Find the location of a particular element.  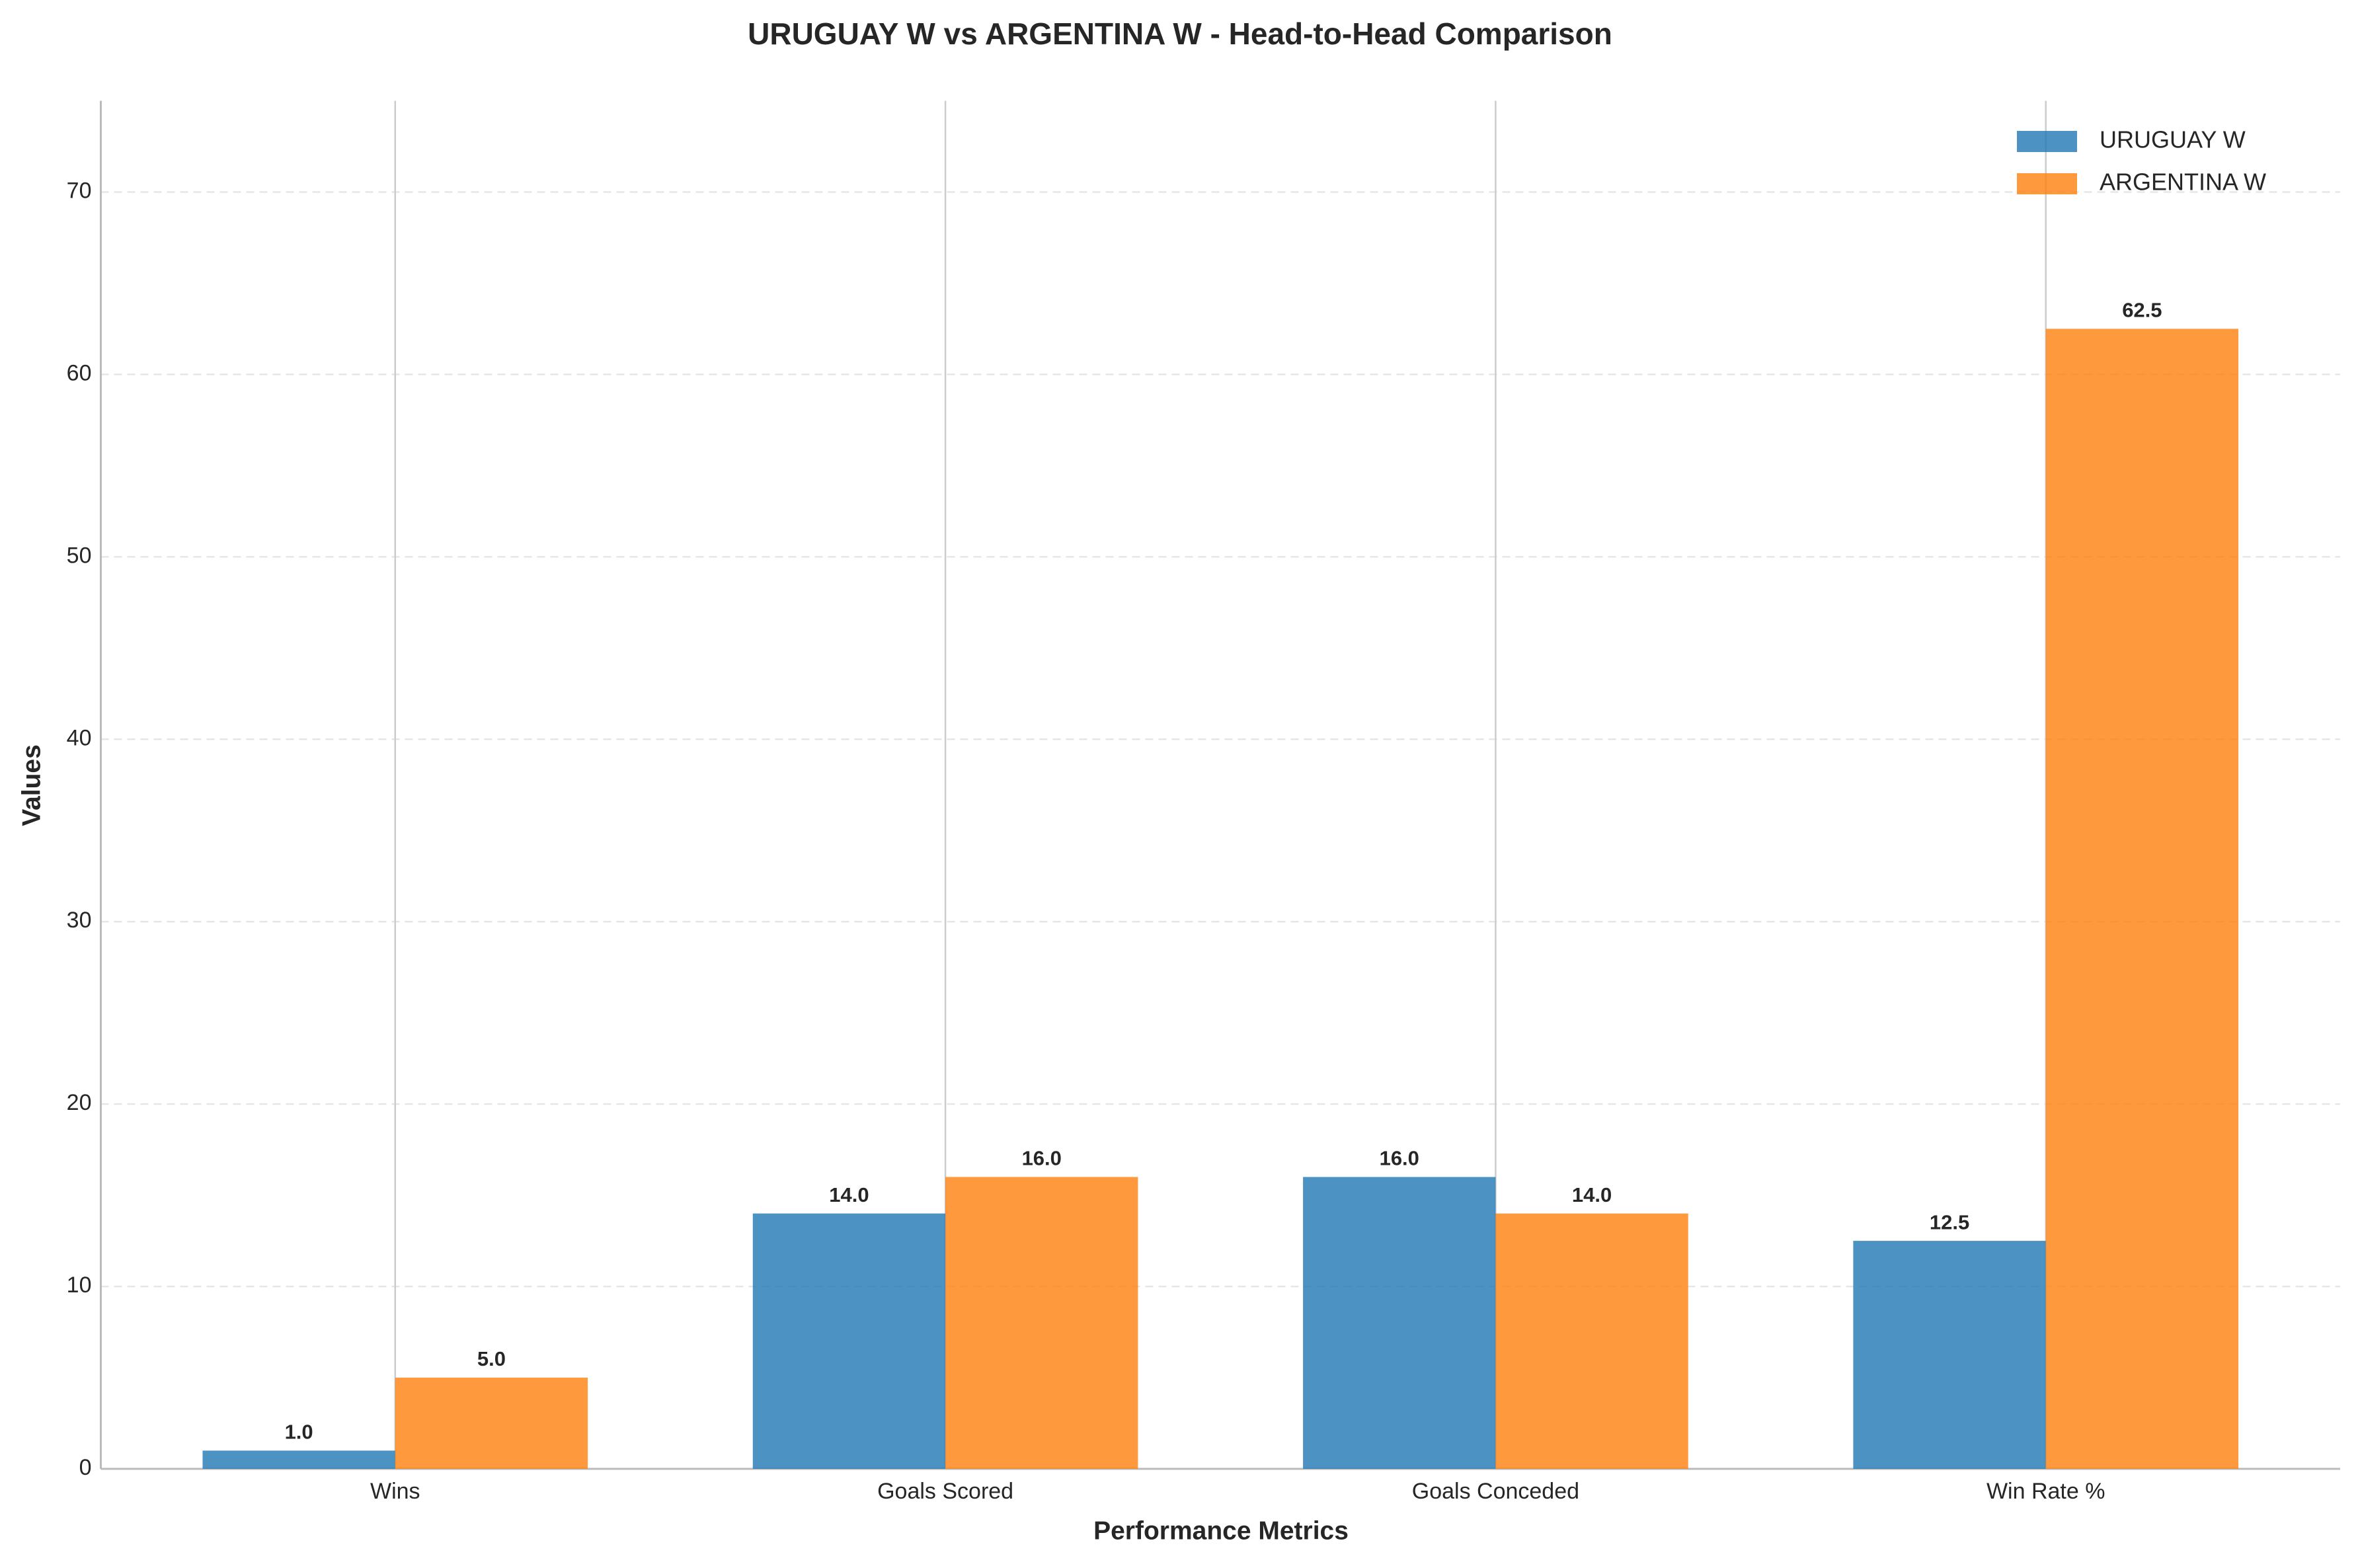

y-tick-label: 60 is located at coordinates (79, 372).